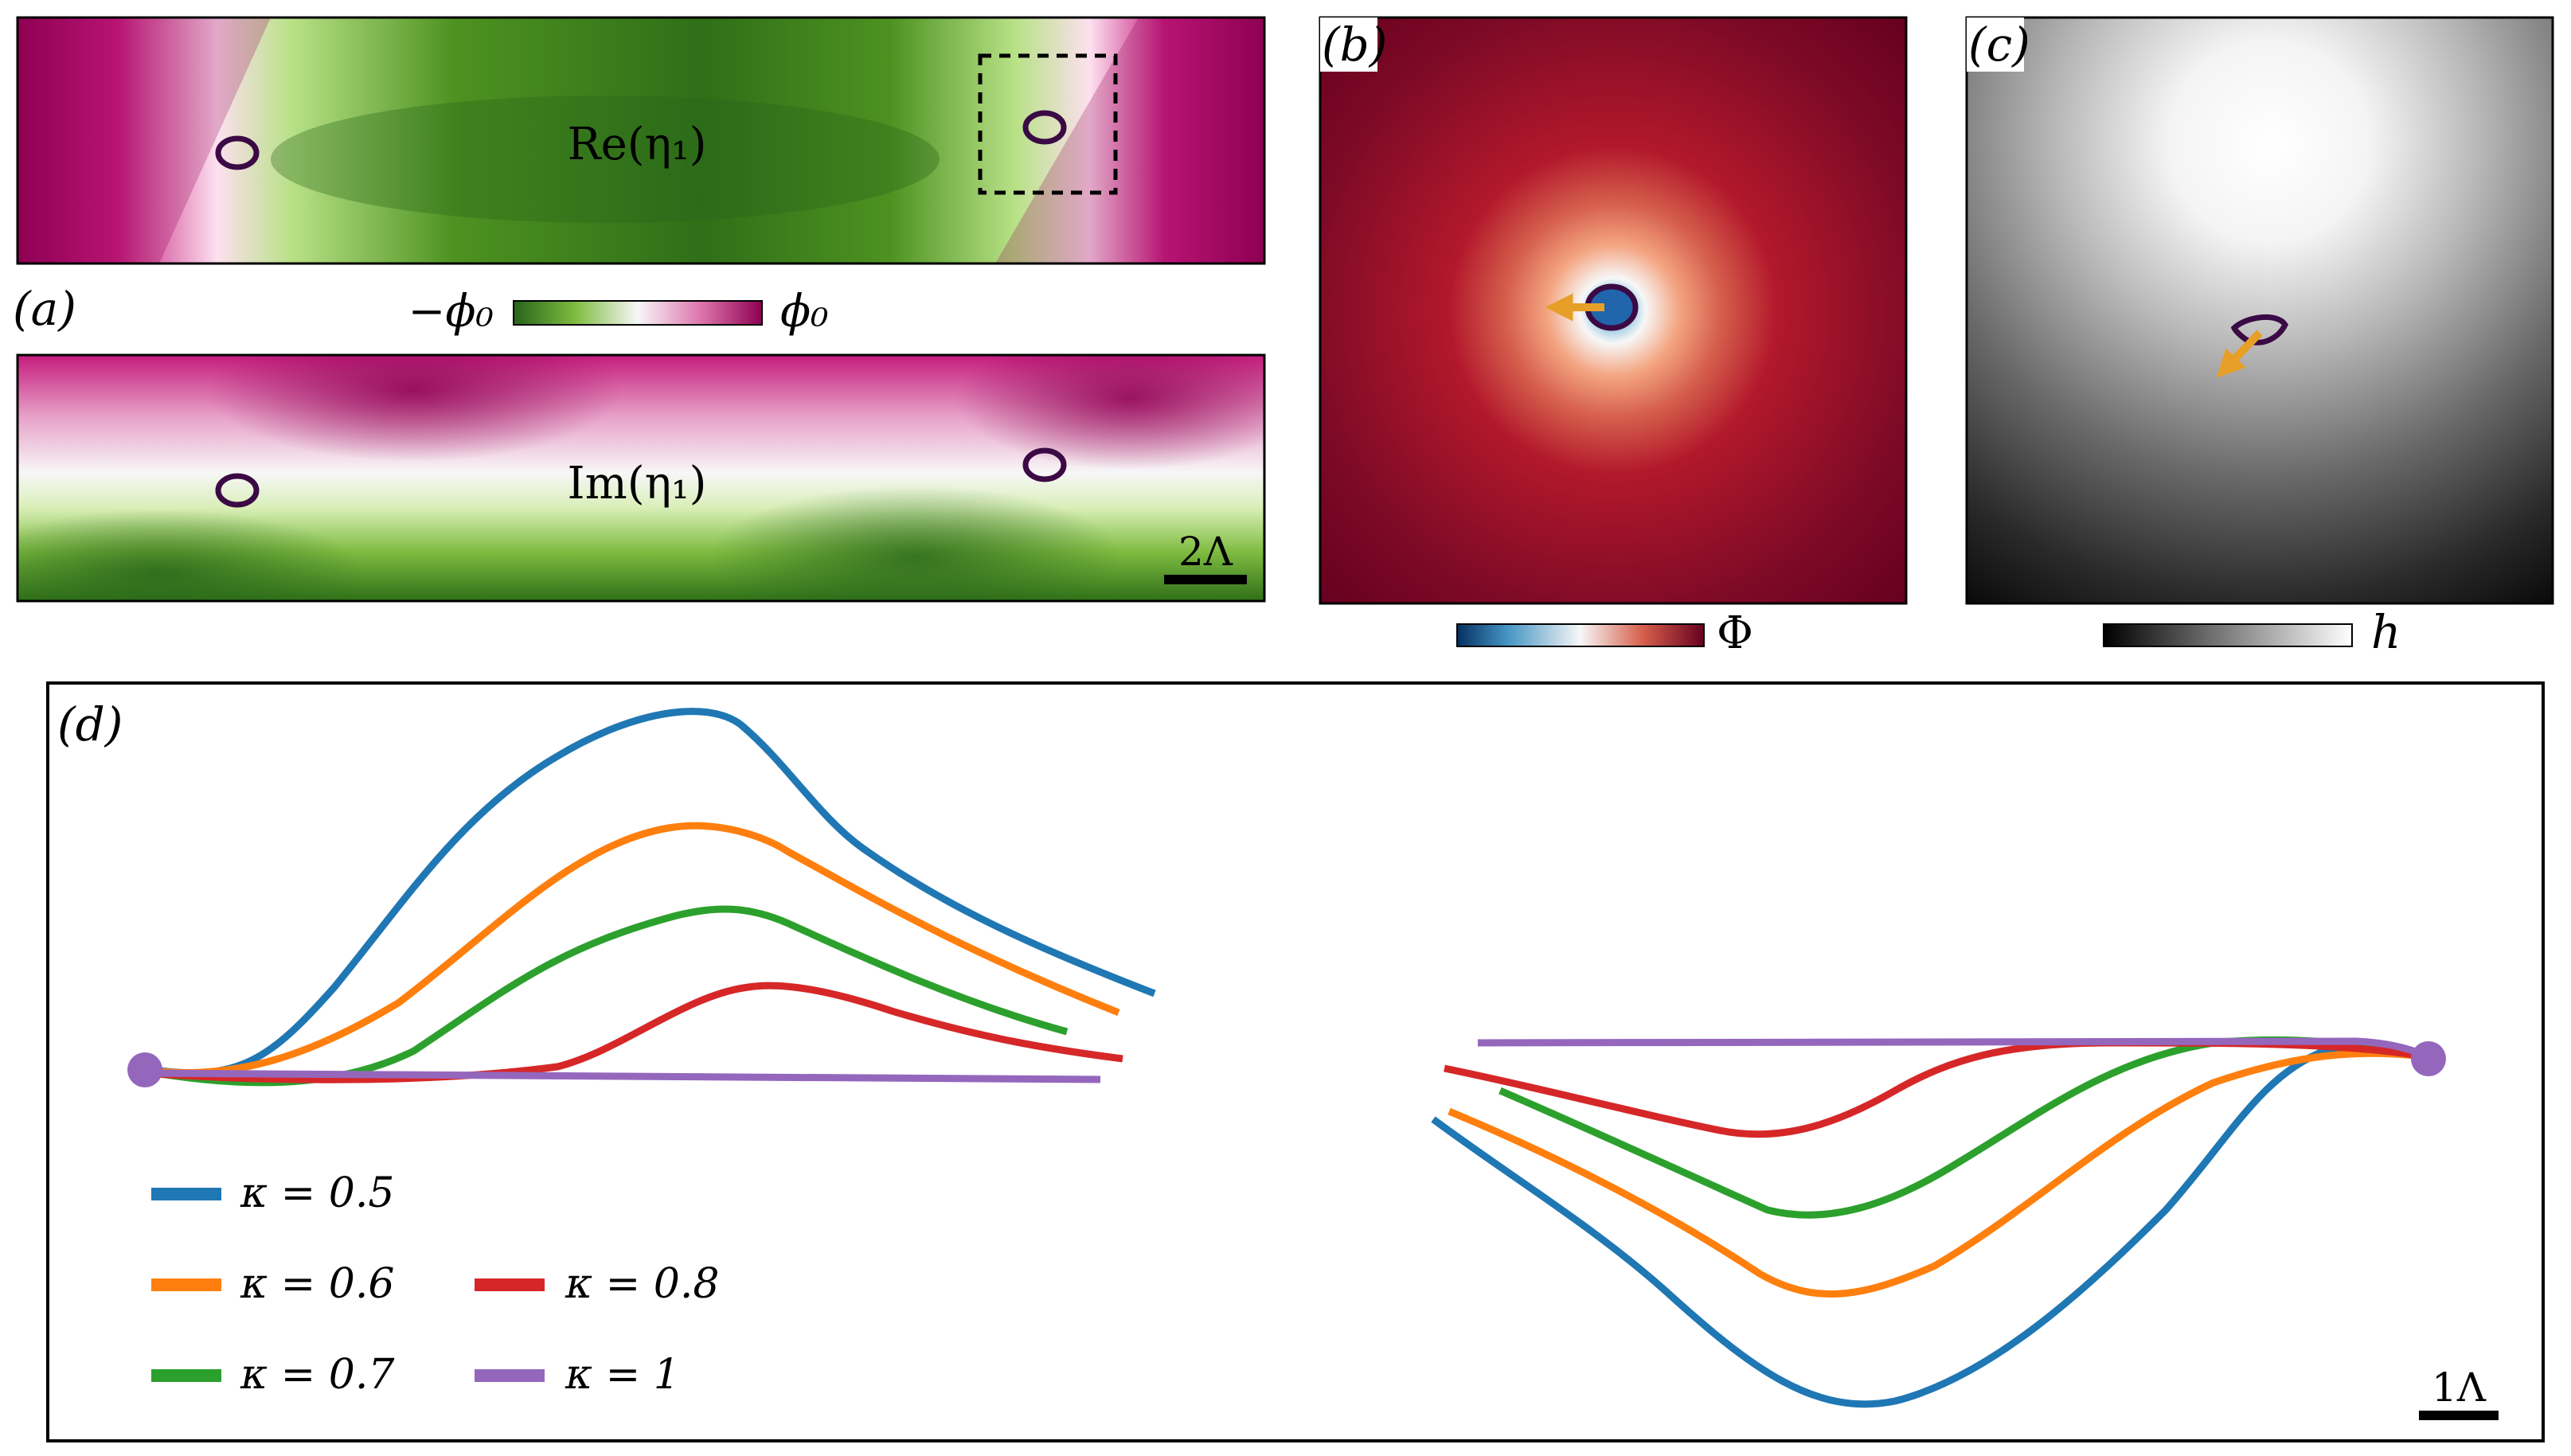  What do you see at coordinates (1938, 1173) in the screenshot?
I see `trajectory-kappa-0-6-right` at bounding box center [1938, 1173].